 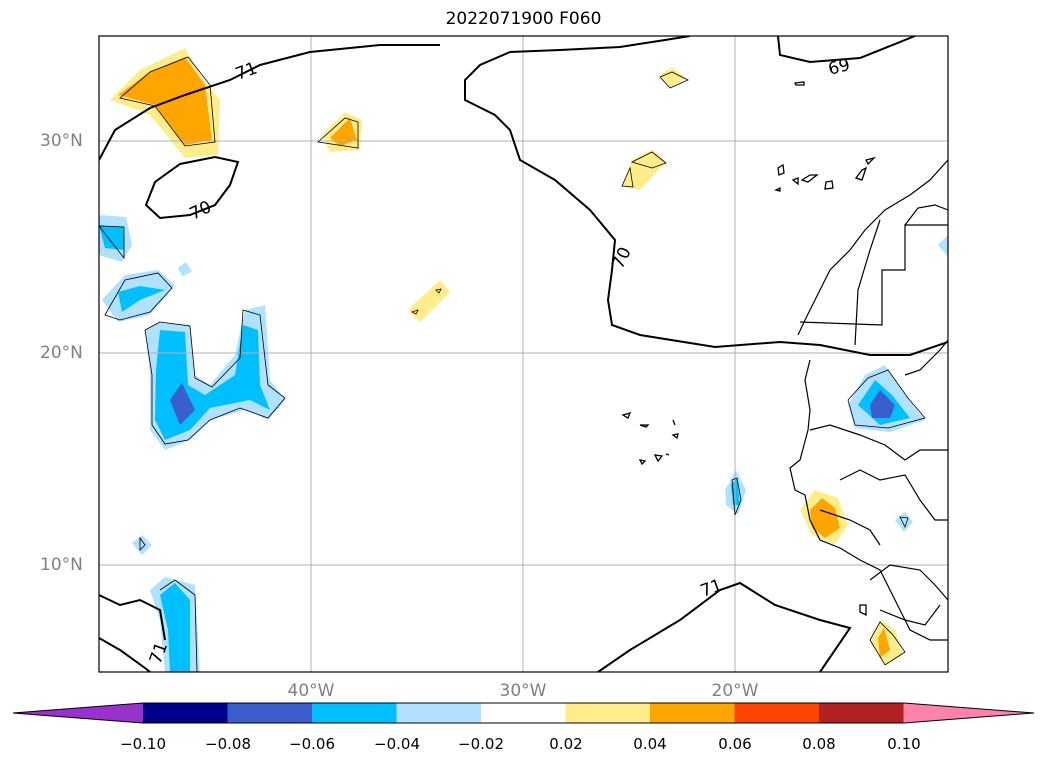 What do you see at coordinates (481, 744) in the screenshot?
I see `colorbar-tick-label: −0.02` at bounding box center [481, 744].